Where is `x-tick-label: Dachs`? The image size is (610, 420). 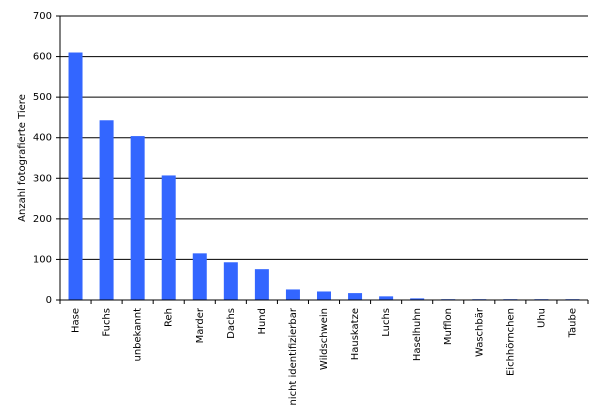 x-tick-label: Dachs is located at coordinates (231, 323).